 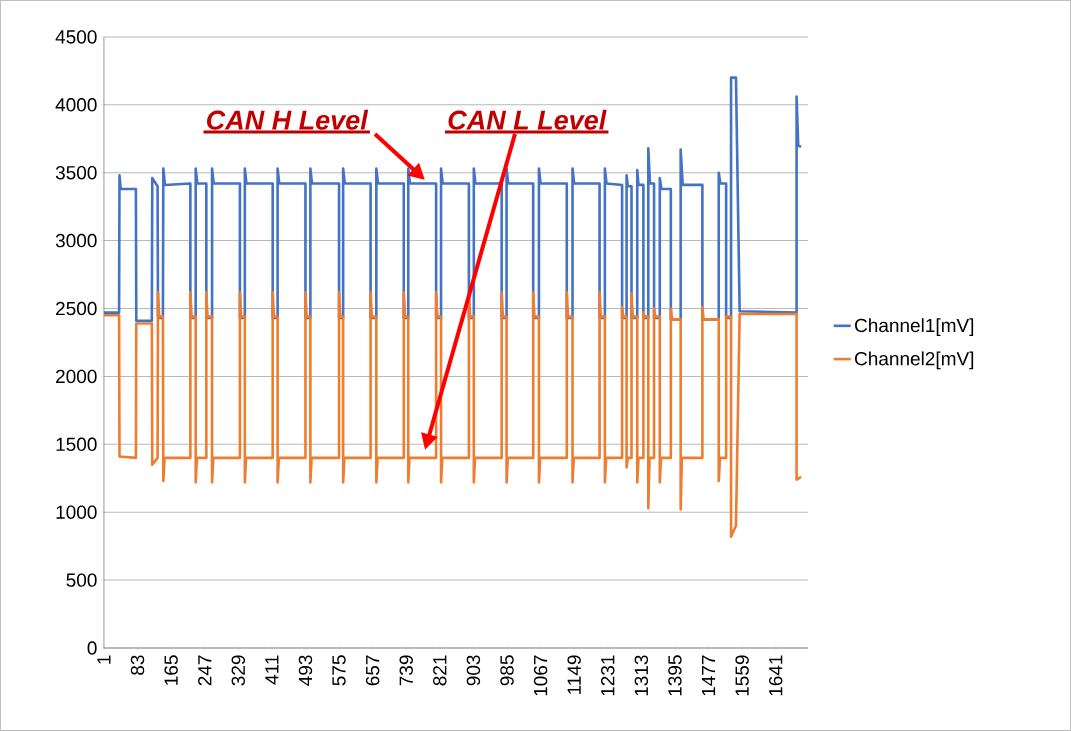 I want to click on x-tick-label: 1313, so click(x=641, y=675).